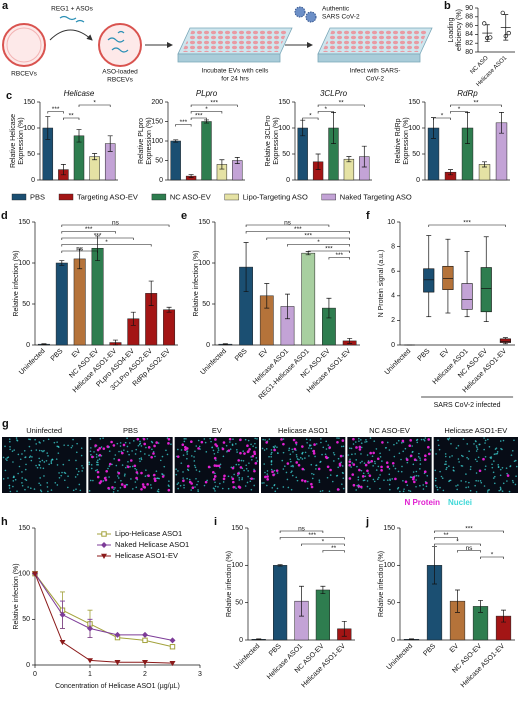  I want to click on legend-label: Helicase ASO1-EV, so click(146, 555).